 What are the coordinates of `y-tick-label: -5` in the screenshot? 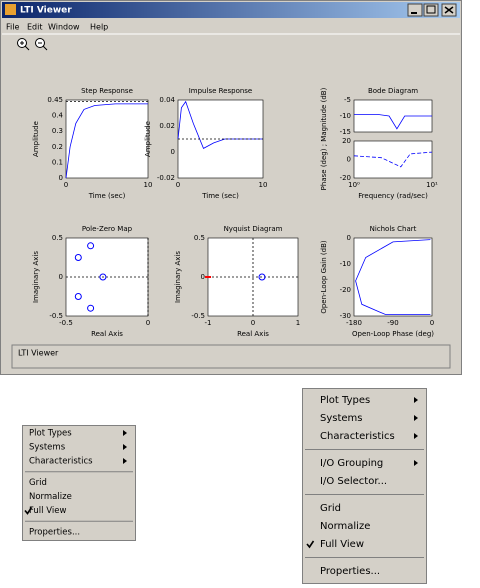 It's located at (347, 100).